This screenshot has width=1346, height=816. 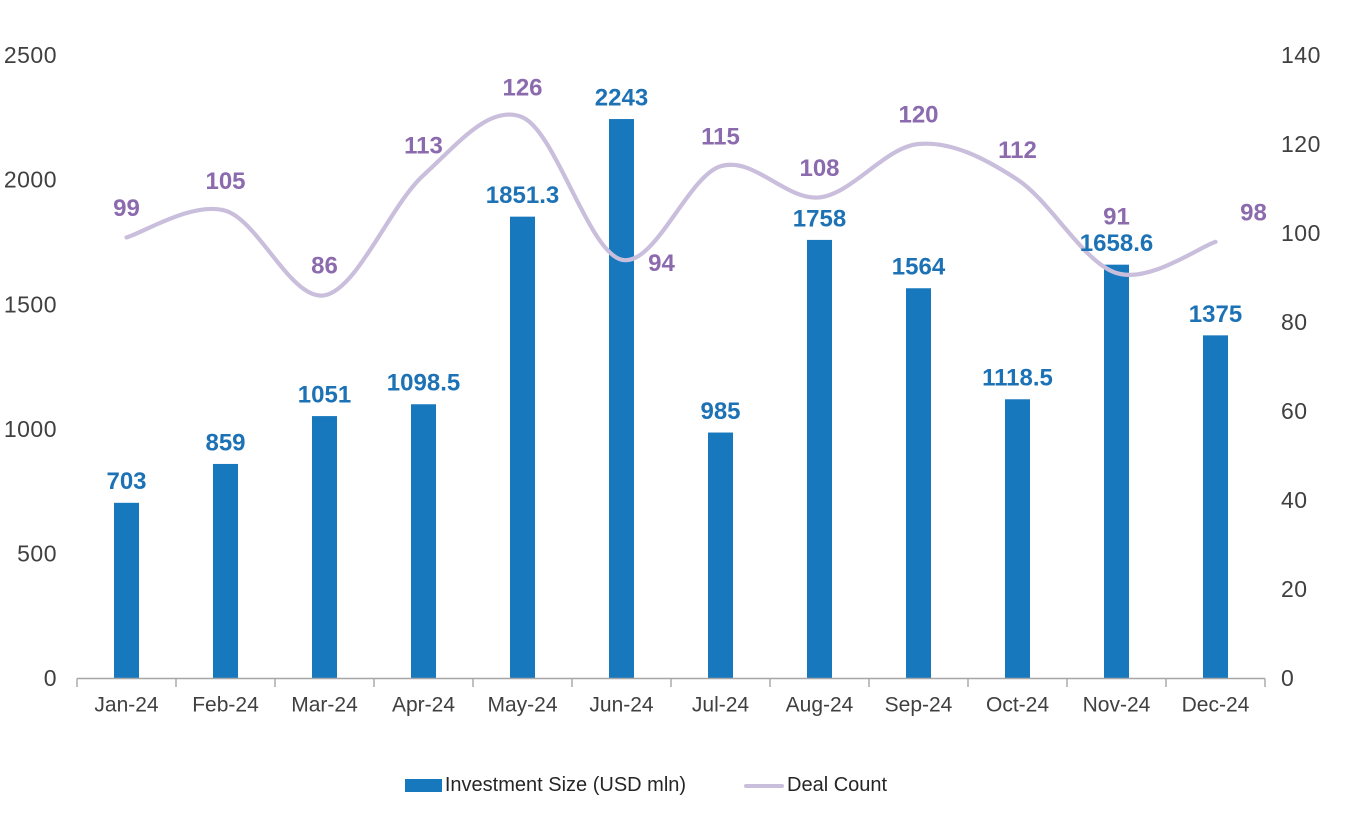 I want to click on legend-item-deal-count: Deal Count, so click(x=815, y=785).